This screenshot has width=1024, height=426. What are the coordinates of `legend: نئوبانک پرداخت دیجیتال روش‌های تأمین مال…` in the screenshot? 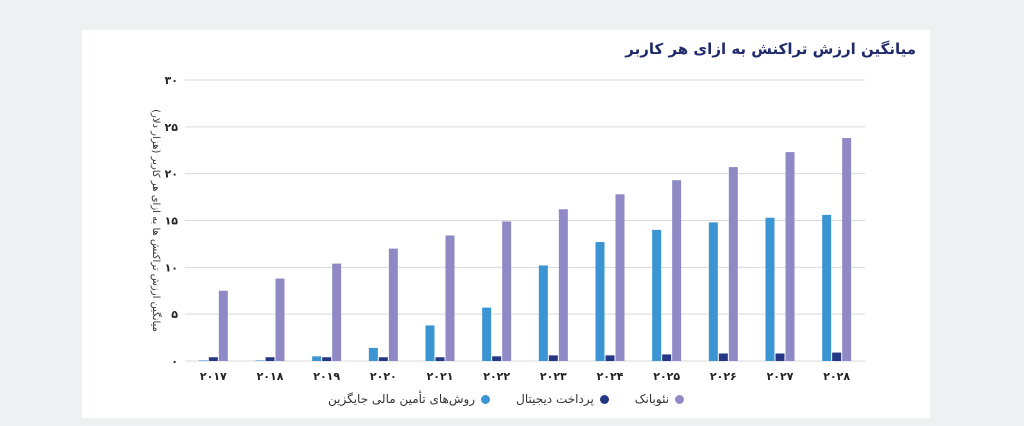 It's located at (506, 399).